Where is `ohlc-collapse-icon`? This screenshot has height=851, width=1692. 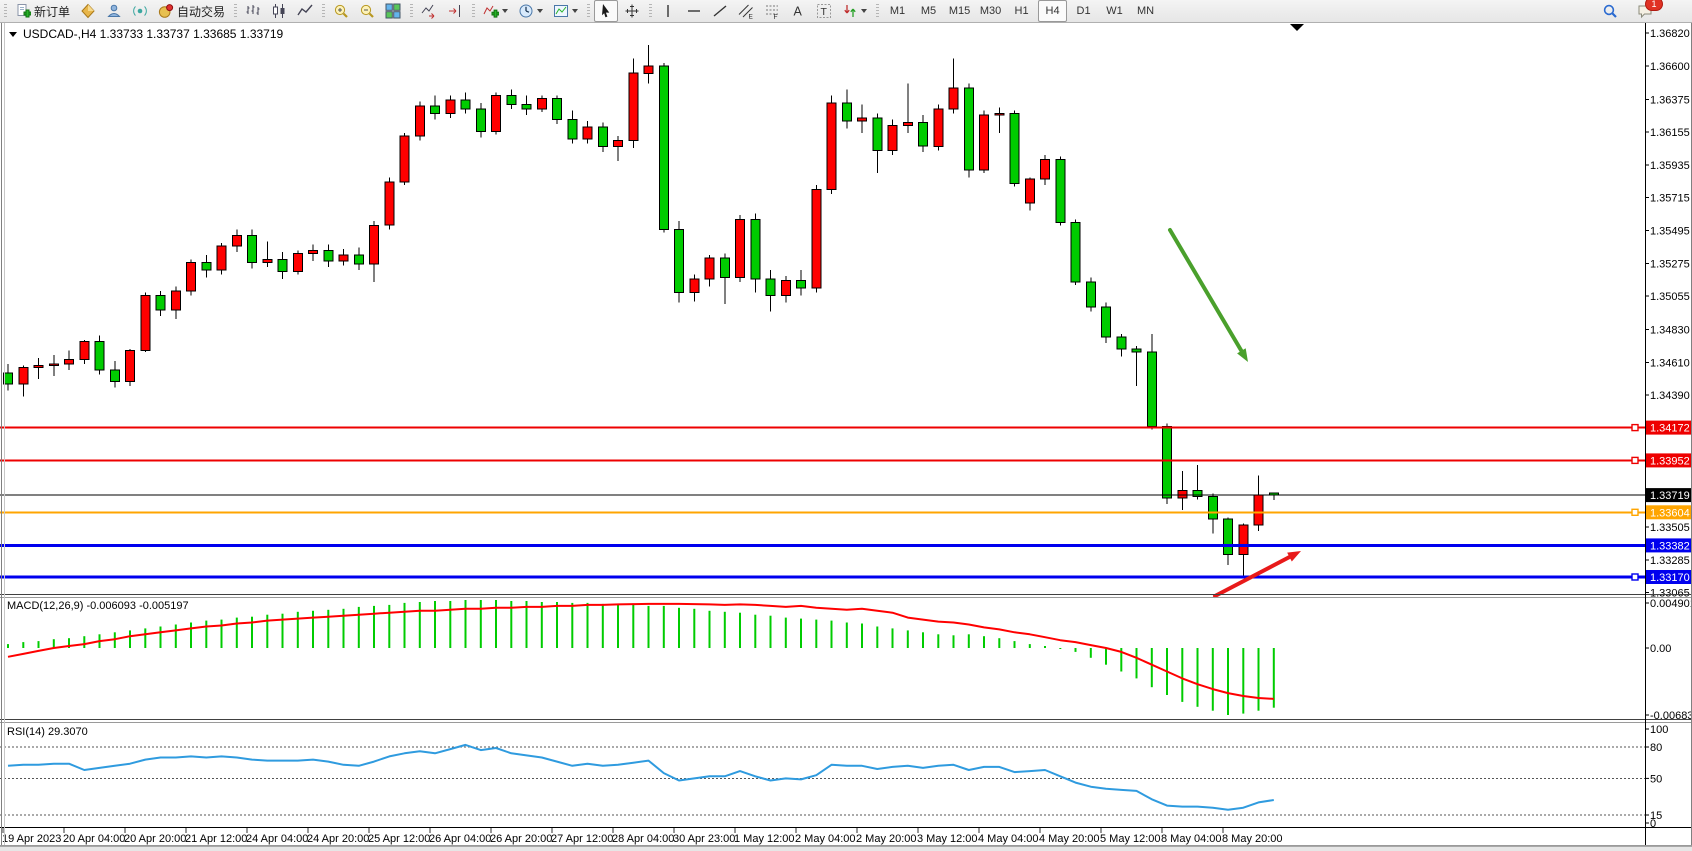 ohlc-collapse-icon is located at coordinates (13, 34).